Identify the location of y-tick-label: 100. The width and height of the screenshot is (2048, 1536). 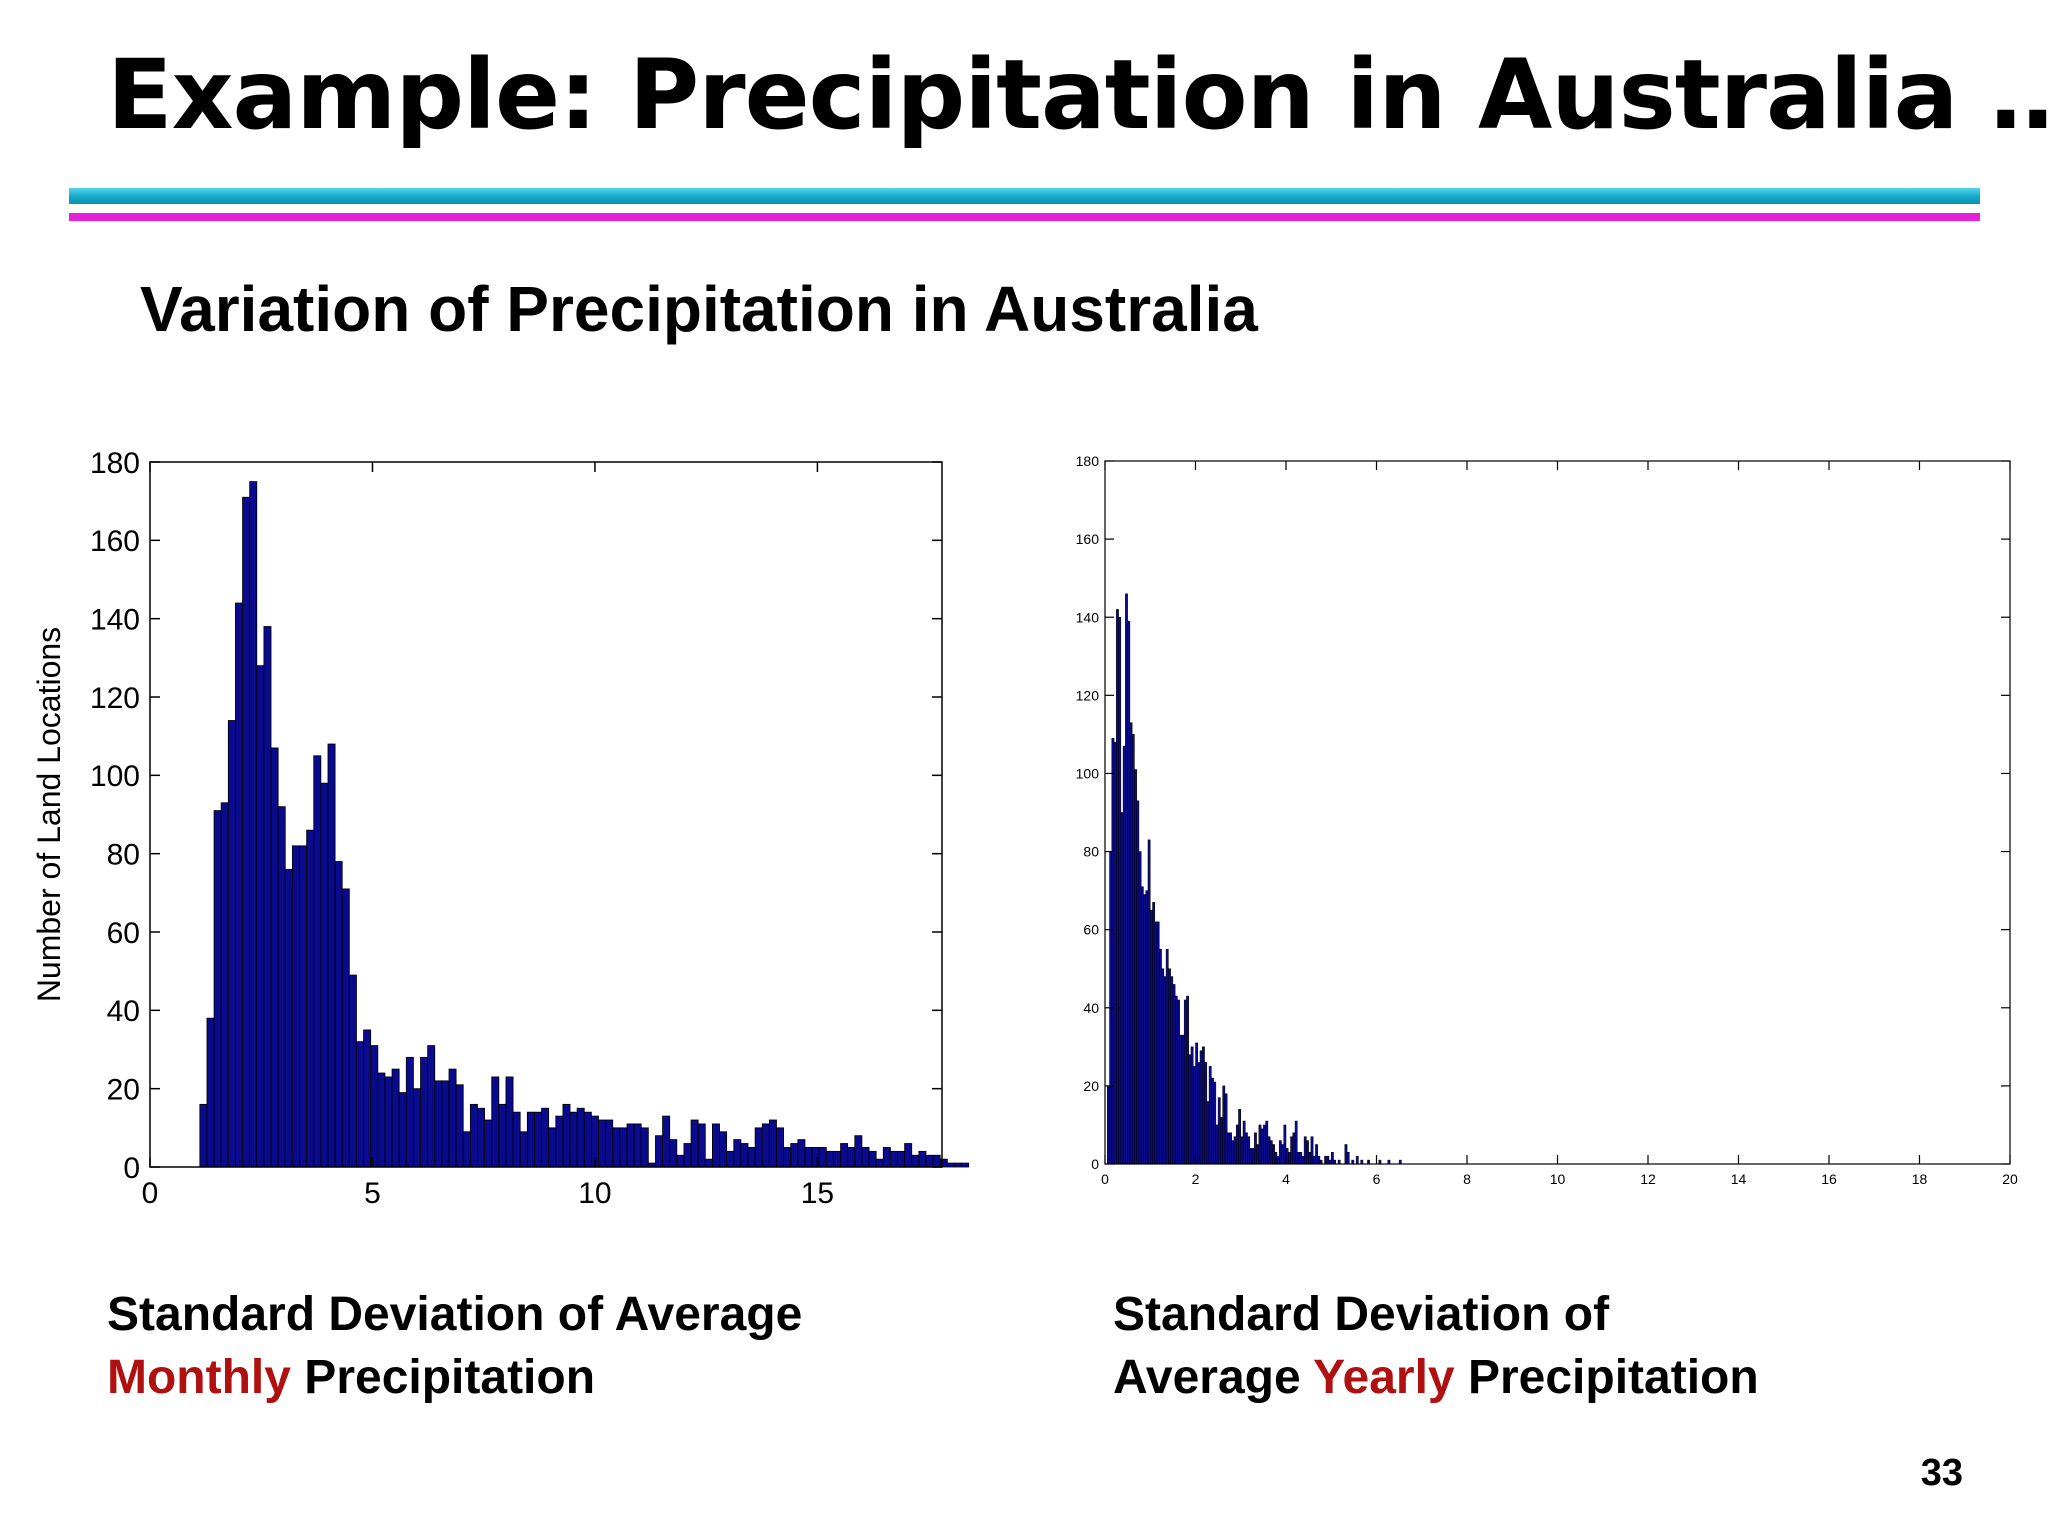
(115, 776).